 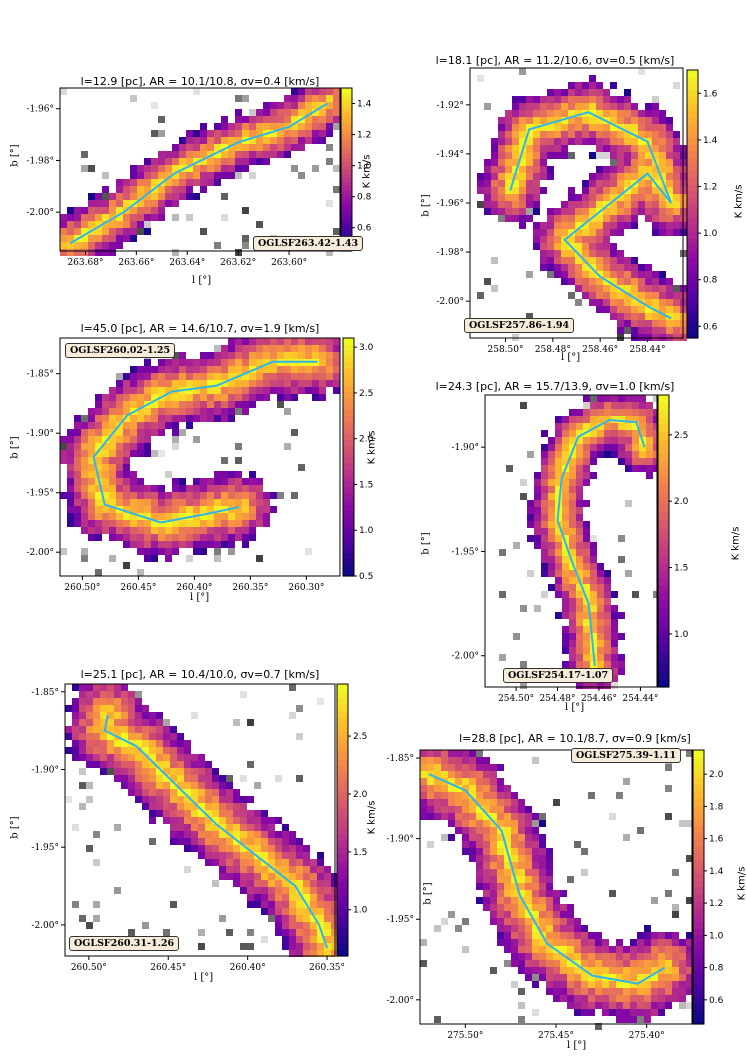 What do you see at coordinates (40, 110) in the screenshot?
I see `y-tick-label: -1.96°` at bounding box center [40, 110].